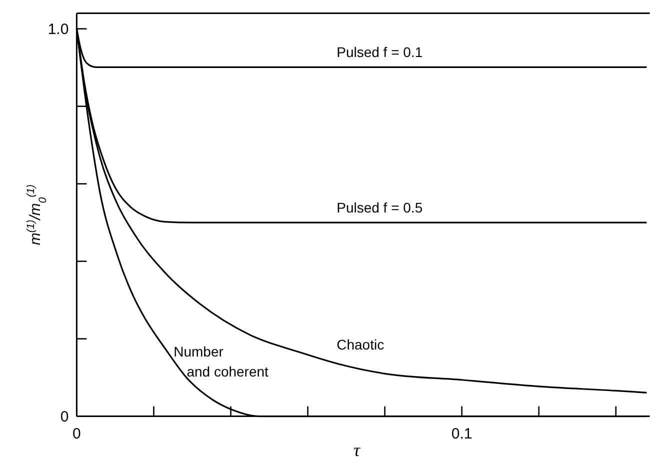 Image resolution: width=650 pixels, height=462 pixels. I want to click on x-axis-title: τ, so click(356, 450).